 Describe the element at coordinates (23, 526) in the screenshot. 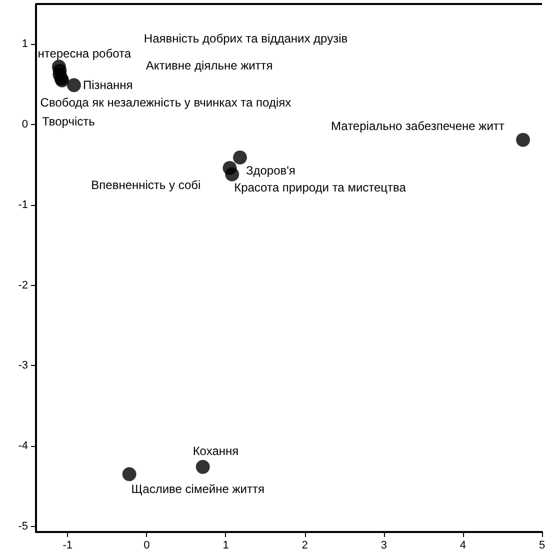

I see `y-tick-label: -5` at that location.